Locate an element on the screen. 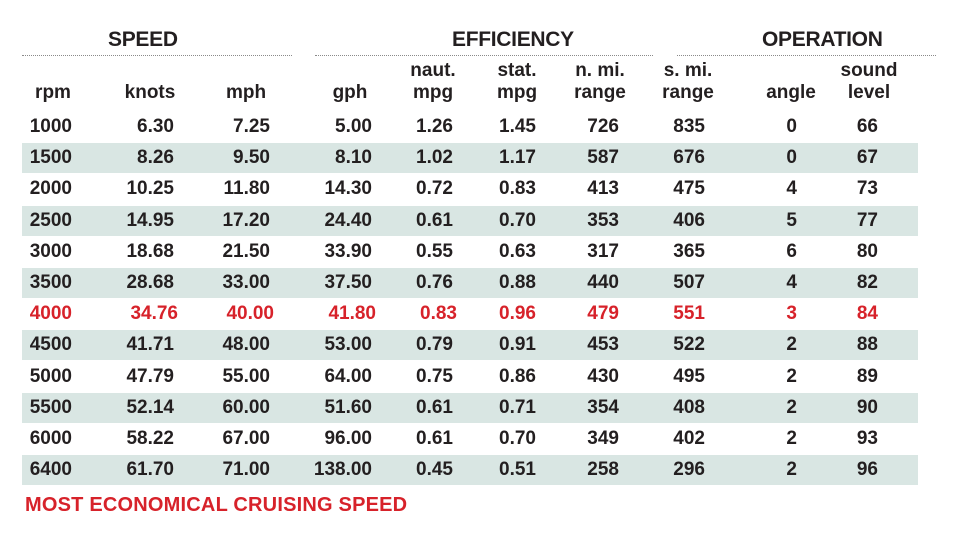  cell-sound-level: 77 is located at coordinates (867, 220).